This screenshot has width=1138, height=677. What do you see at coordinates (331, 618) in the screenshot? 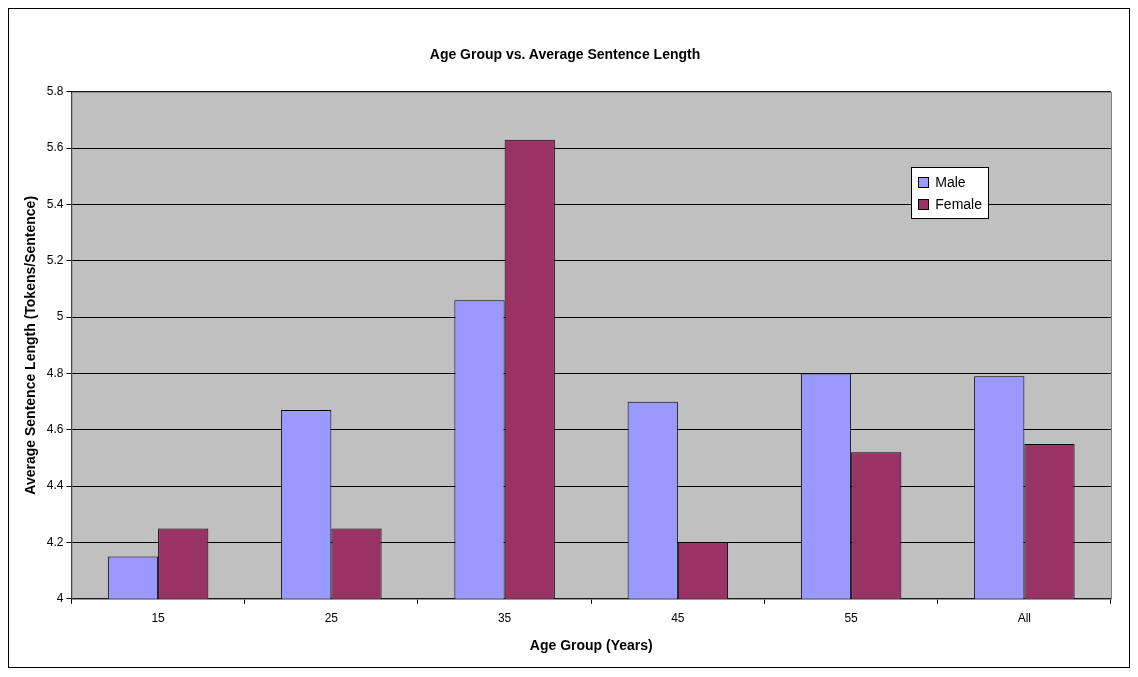
I see `x-tick-label: 25` at bounding box center [331, 618].